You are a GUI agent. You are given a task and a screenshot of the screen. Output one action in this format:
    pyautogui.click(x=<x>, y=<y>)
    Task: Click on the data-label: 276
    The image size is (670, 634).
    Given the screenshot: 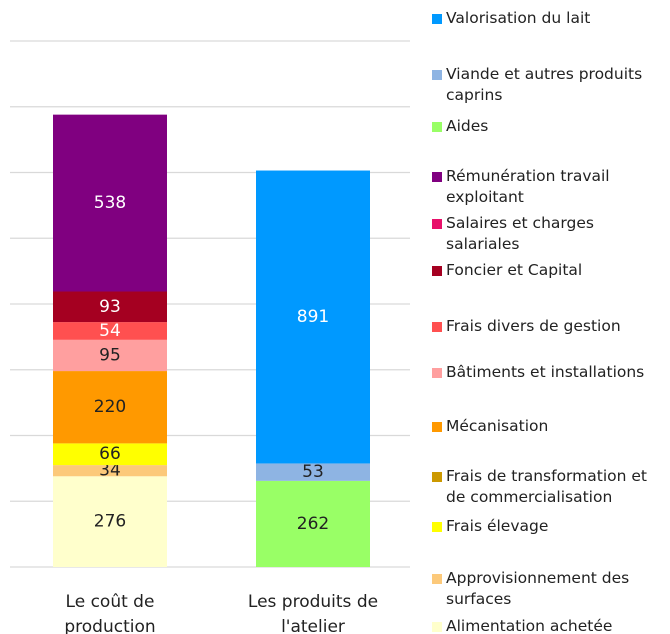 What is the action you would take?
    pyautogui.click(x=110, y=522)
    